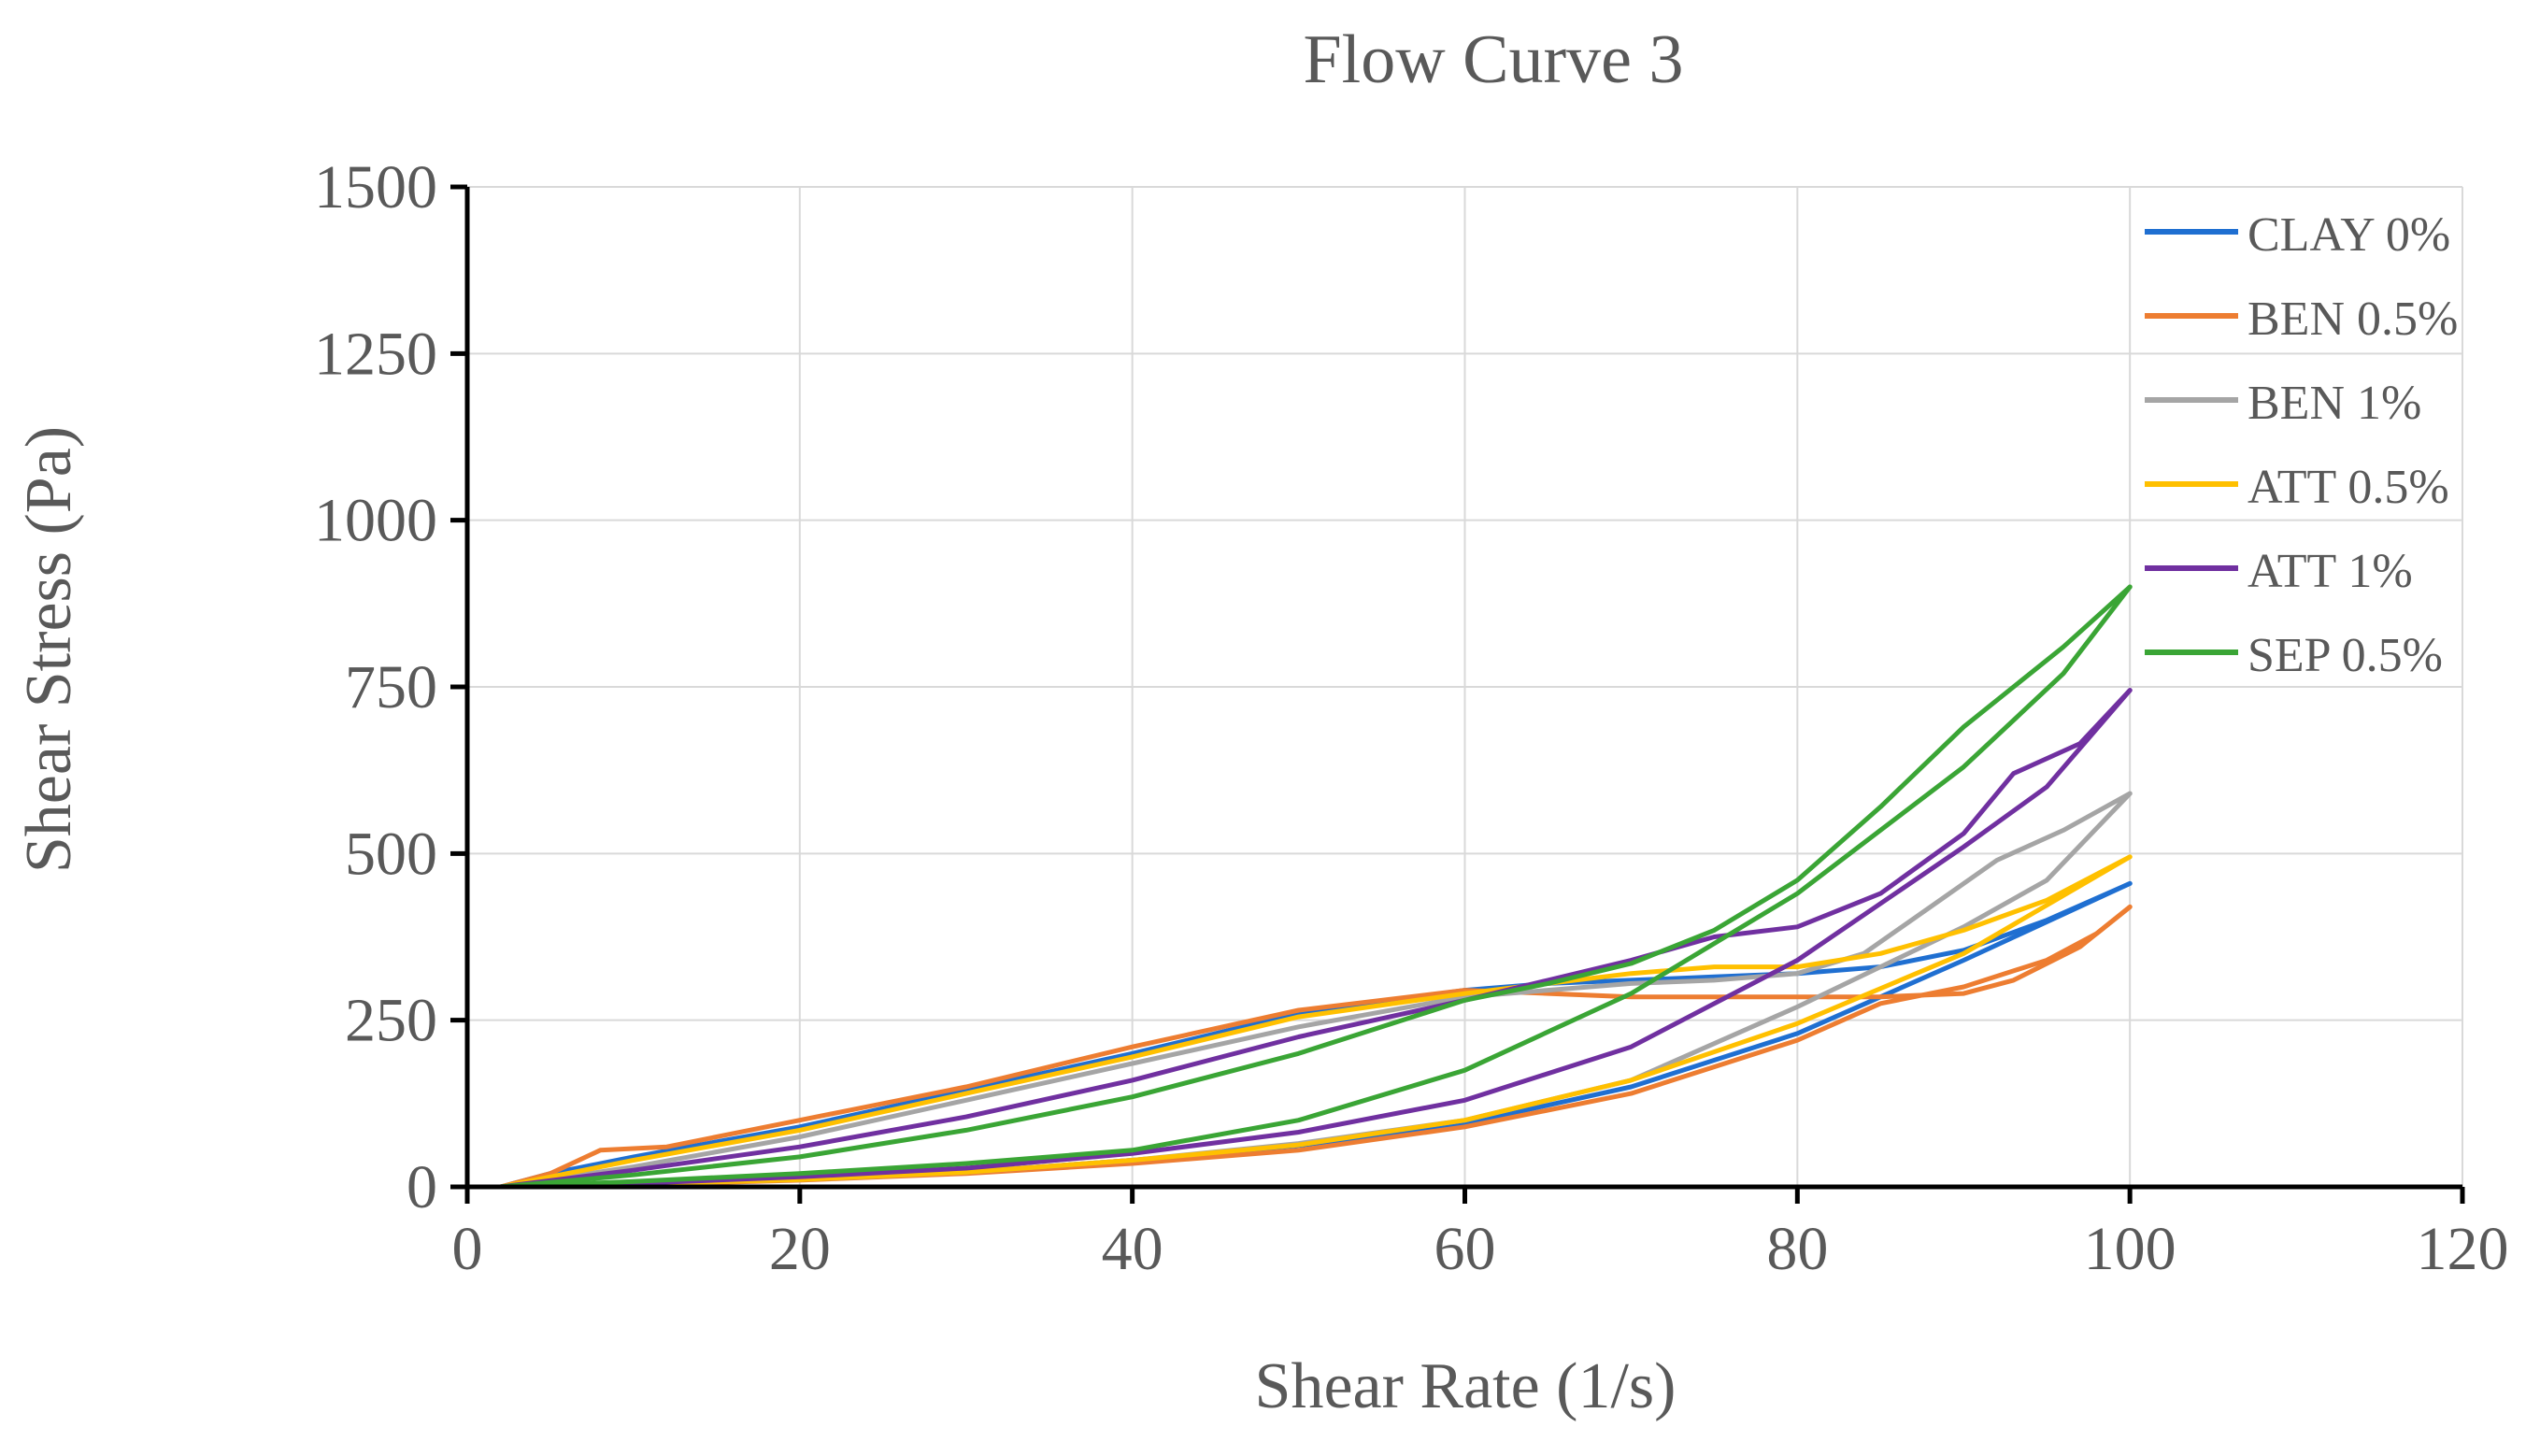 The width and height of the screenshot is (2540, 1456). I want to click on legend-item: ATT 1%, so click(2279, 571).